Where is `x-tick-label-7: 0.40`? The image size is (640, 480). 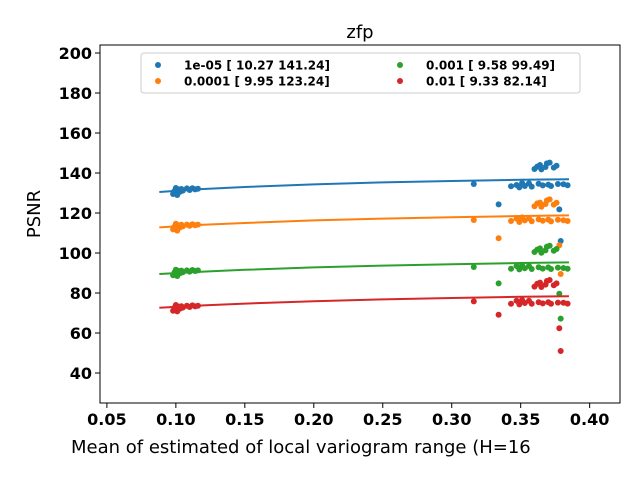 x-tick-label-7: 0.40 is located at coordinates (589, 419).